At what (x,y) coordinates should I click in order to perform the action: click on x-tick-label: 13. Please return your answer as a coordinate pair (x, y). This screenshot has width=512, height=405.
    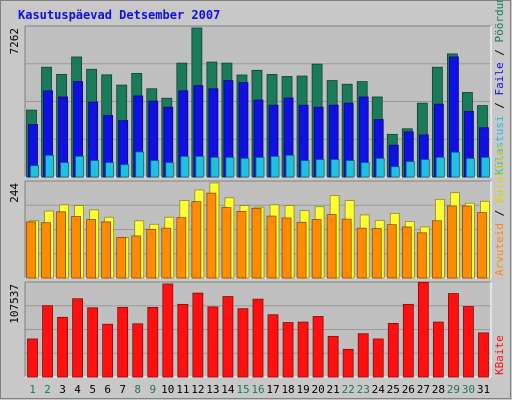
    Looking at the image, I should click on (212, 389).